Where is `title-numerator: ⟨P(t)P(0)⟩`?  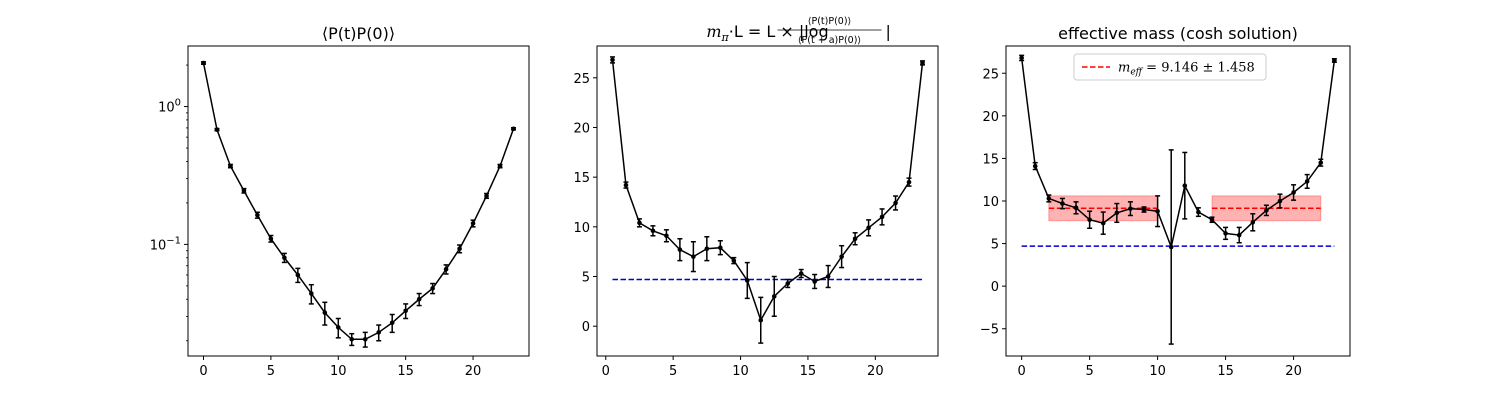 title-numerator: ⟨P(t)P(0)⟩ is located at coordinates (829, 21).